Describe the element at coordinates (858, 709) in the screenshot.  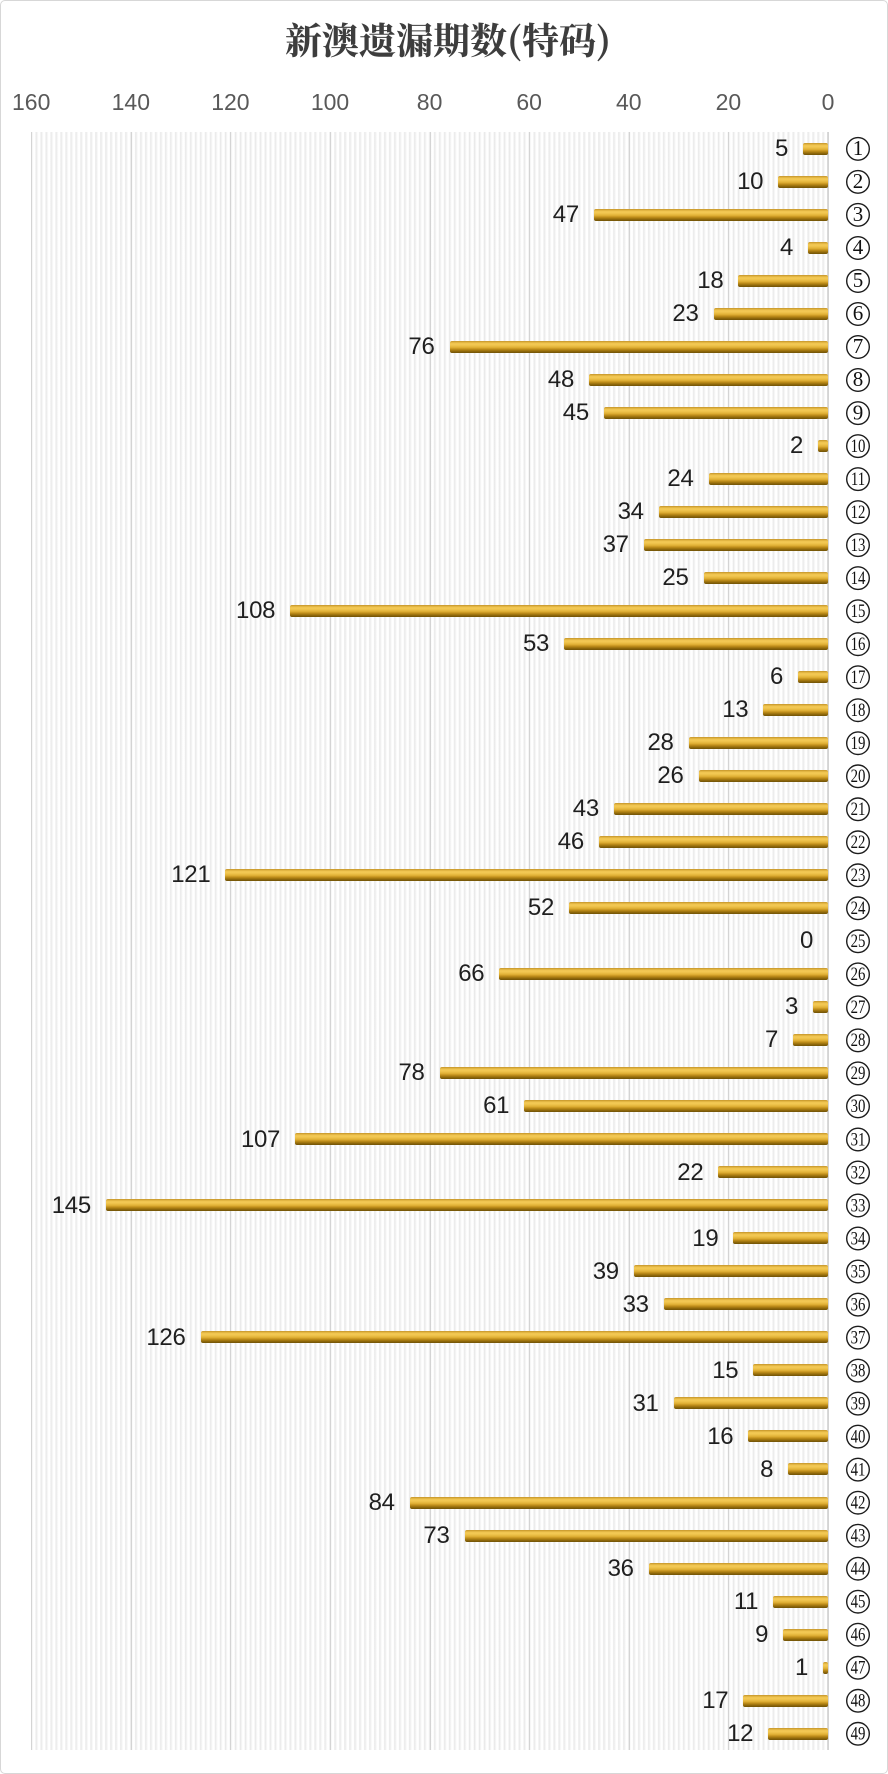
I see `svg-text: 18` at that location.